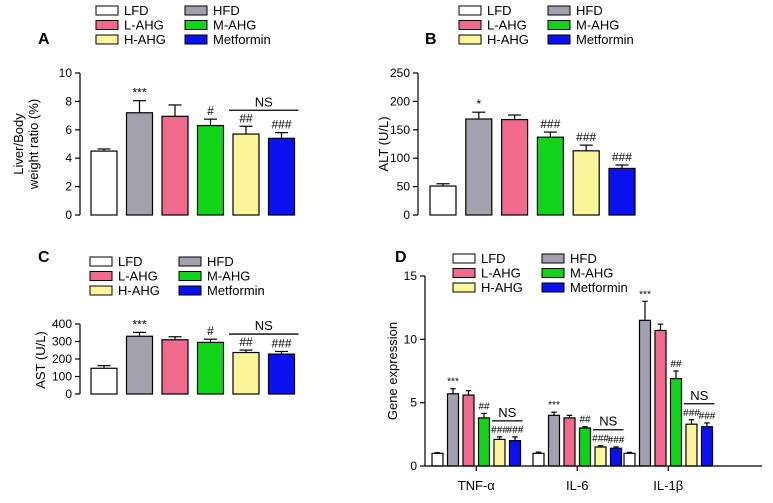  Describe the element at coordinates (210, 170) in the screenshot. I see `bar-m-ahg` at that location.